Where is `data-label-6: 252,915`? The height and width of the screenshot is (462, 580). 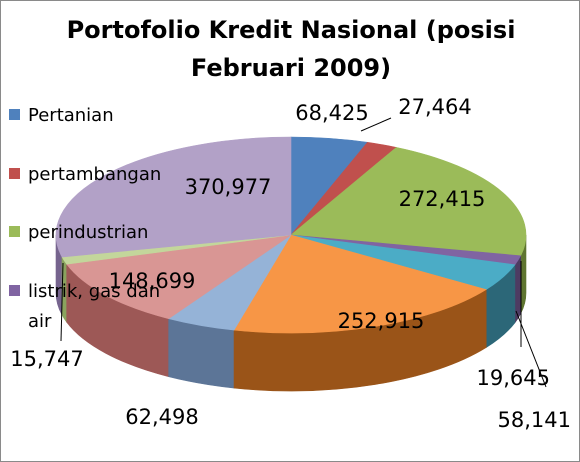
data-label-6: 252,915 is located at coordinates (381, 321).